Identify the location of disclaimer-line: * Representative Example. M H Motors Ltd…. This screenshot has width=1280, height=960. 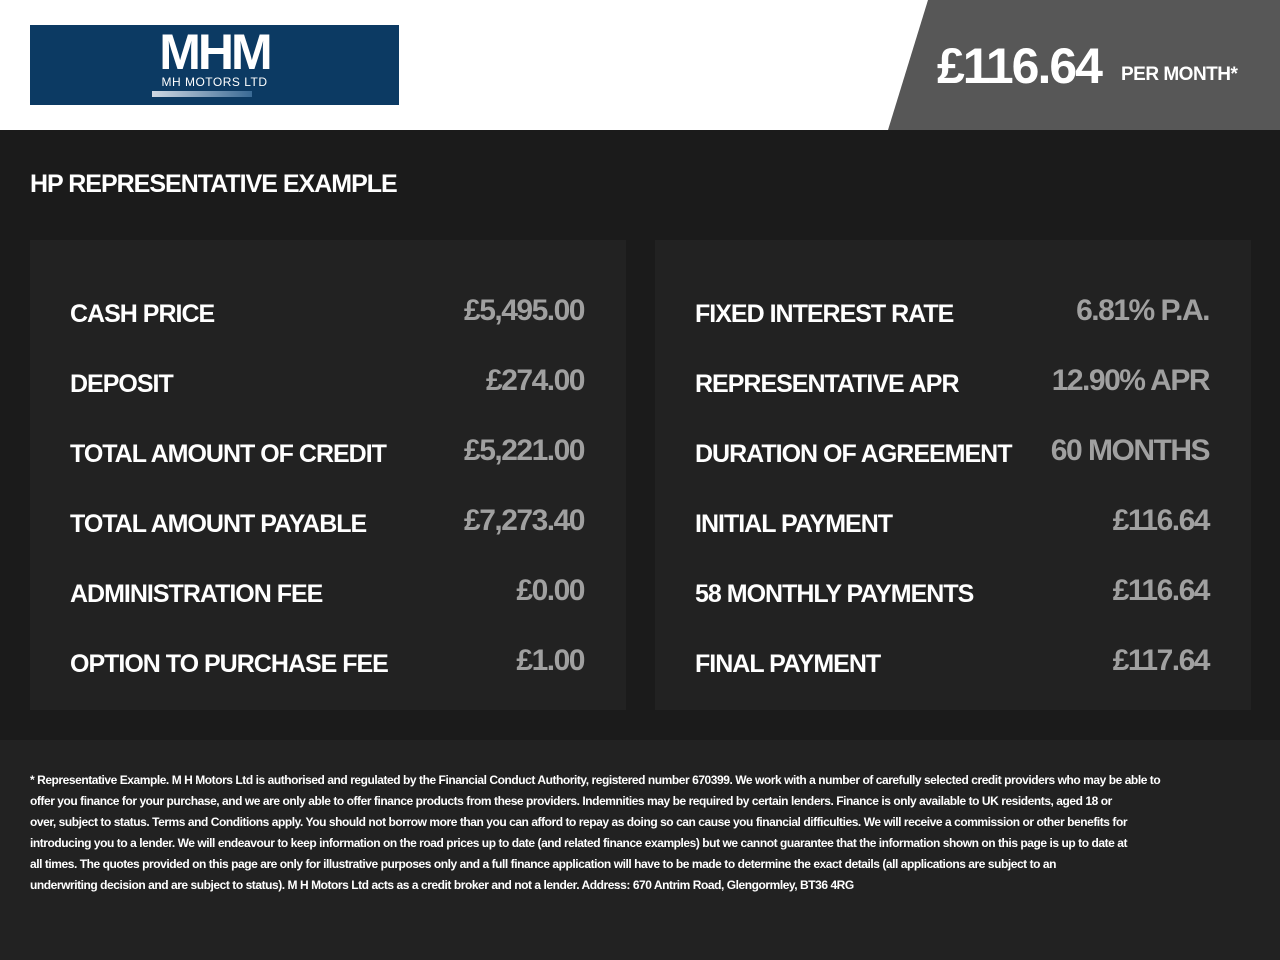
(595, 780).